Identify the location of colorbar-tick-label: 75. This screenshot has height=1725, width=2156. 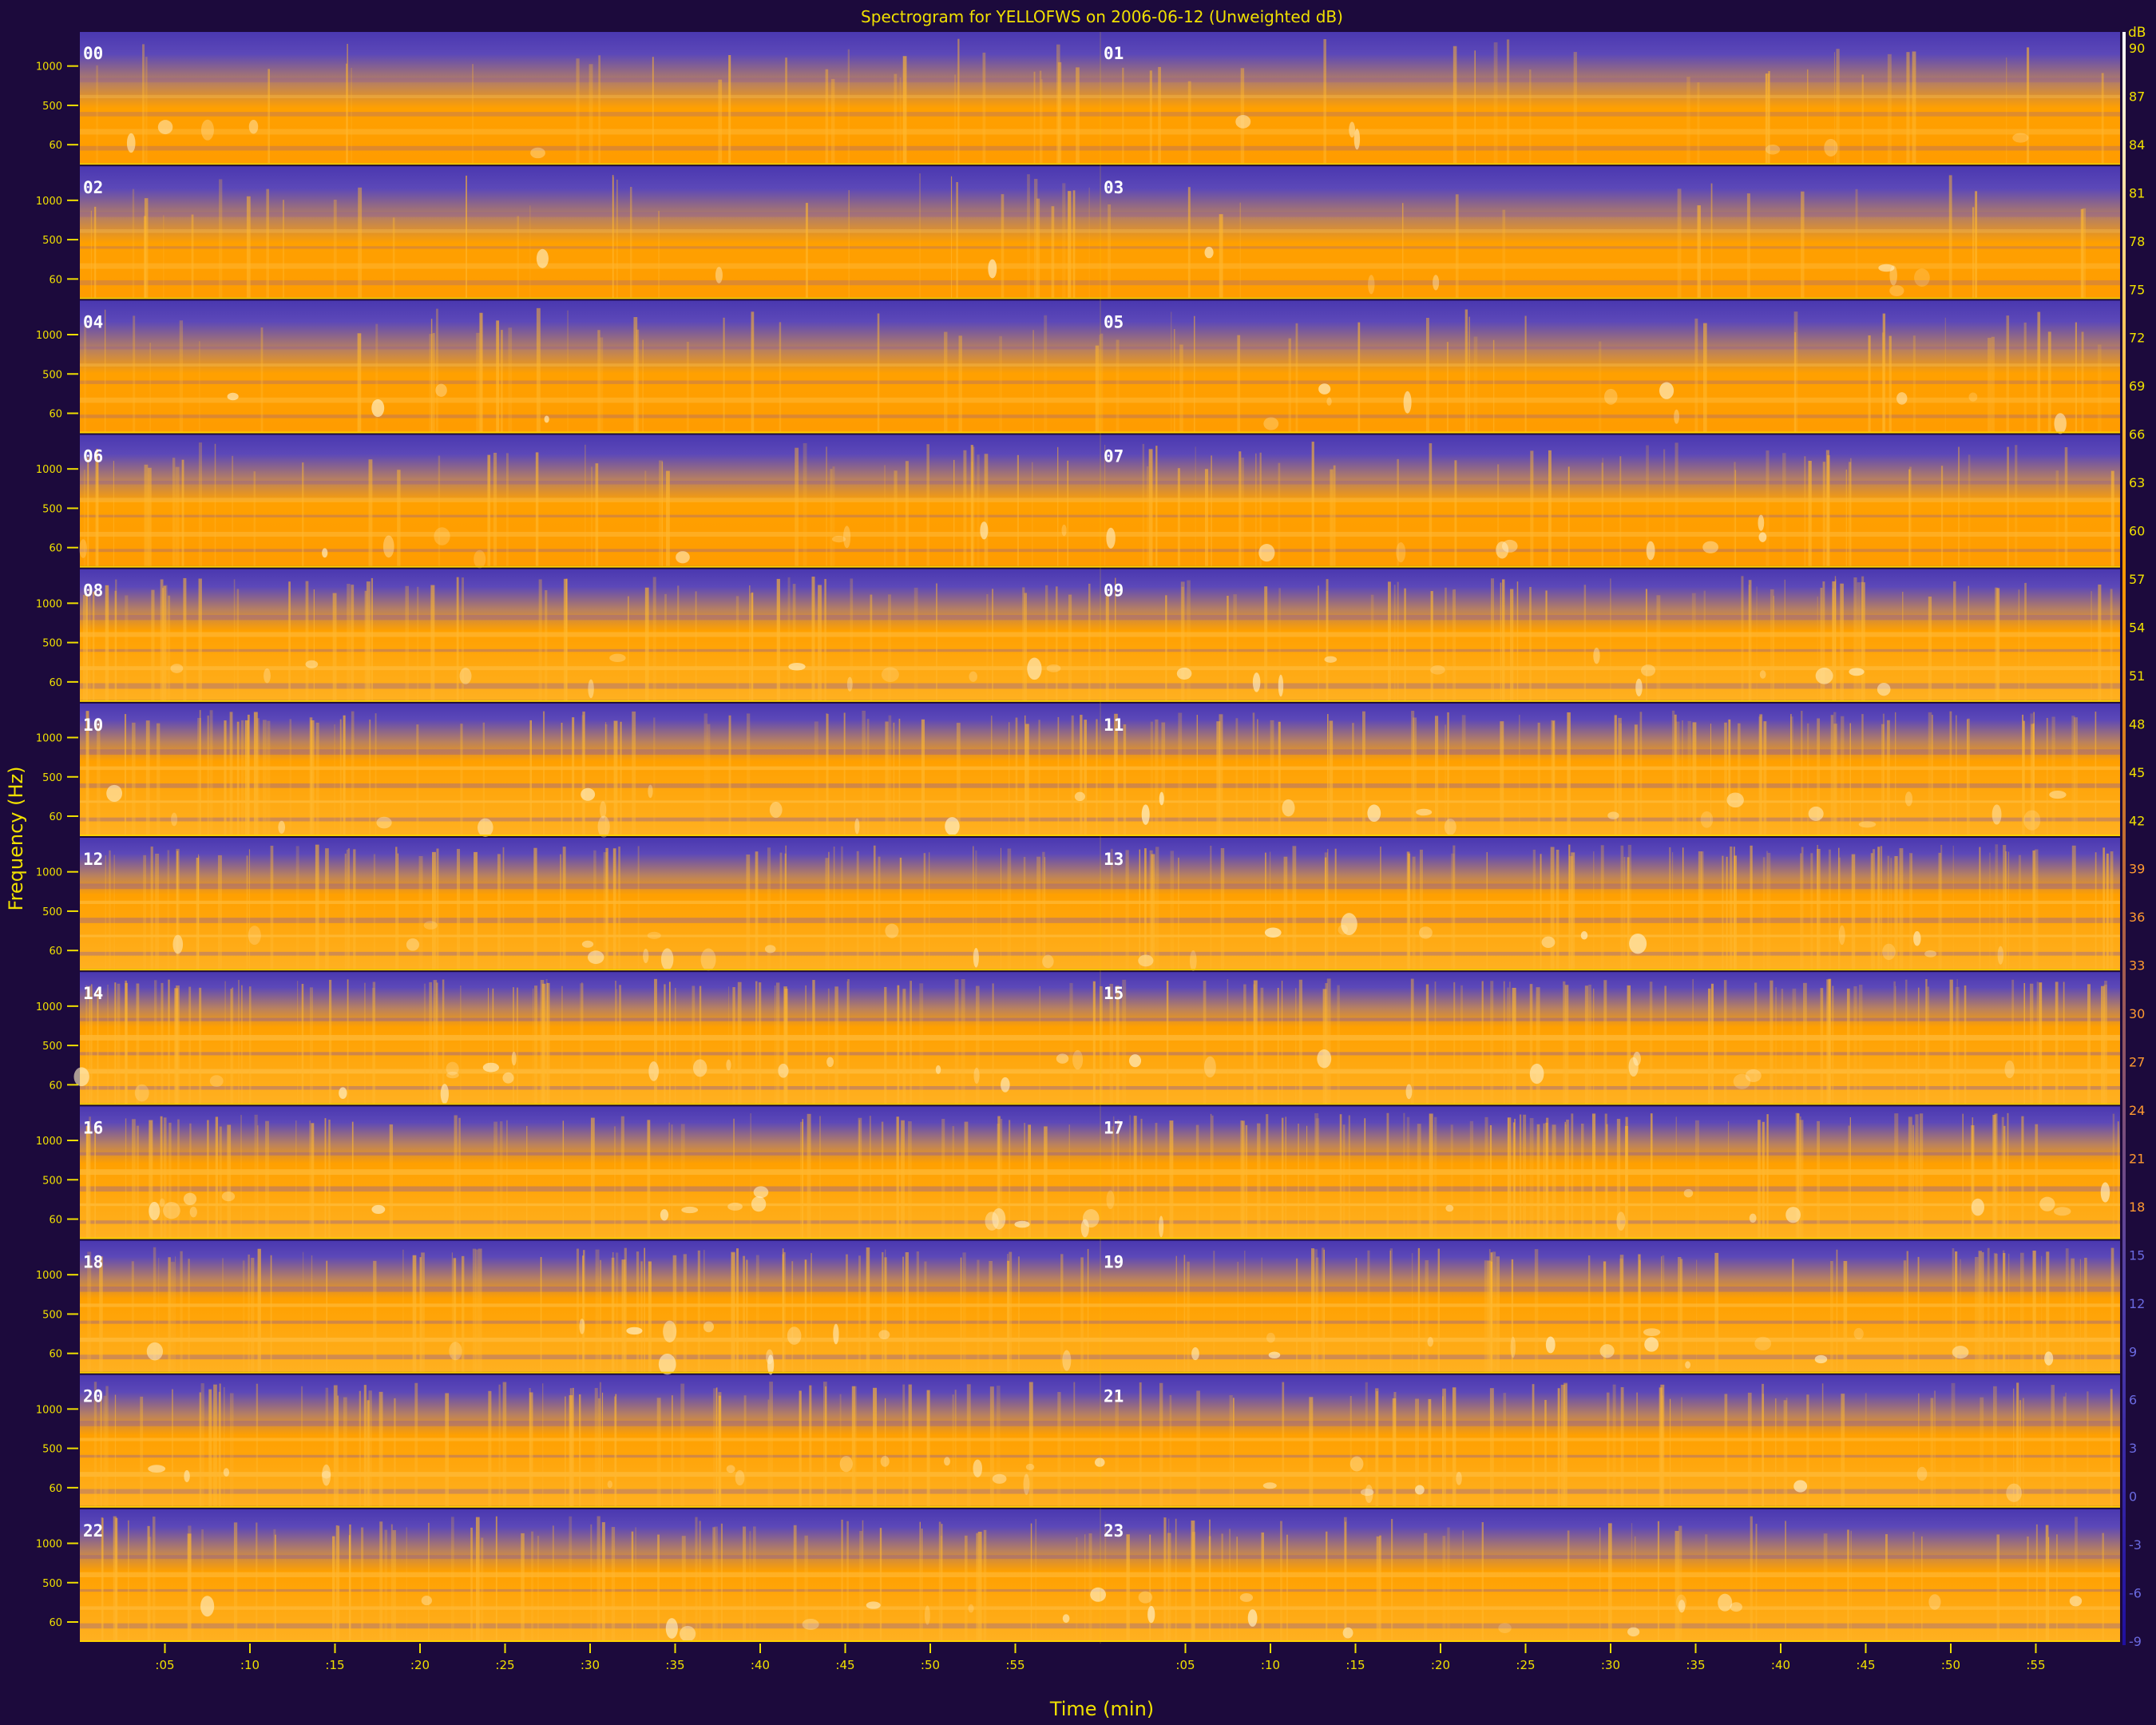
(2137, 290).